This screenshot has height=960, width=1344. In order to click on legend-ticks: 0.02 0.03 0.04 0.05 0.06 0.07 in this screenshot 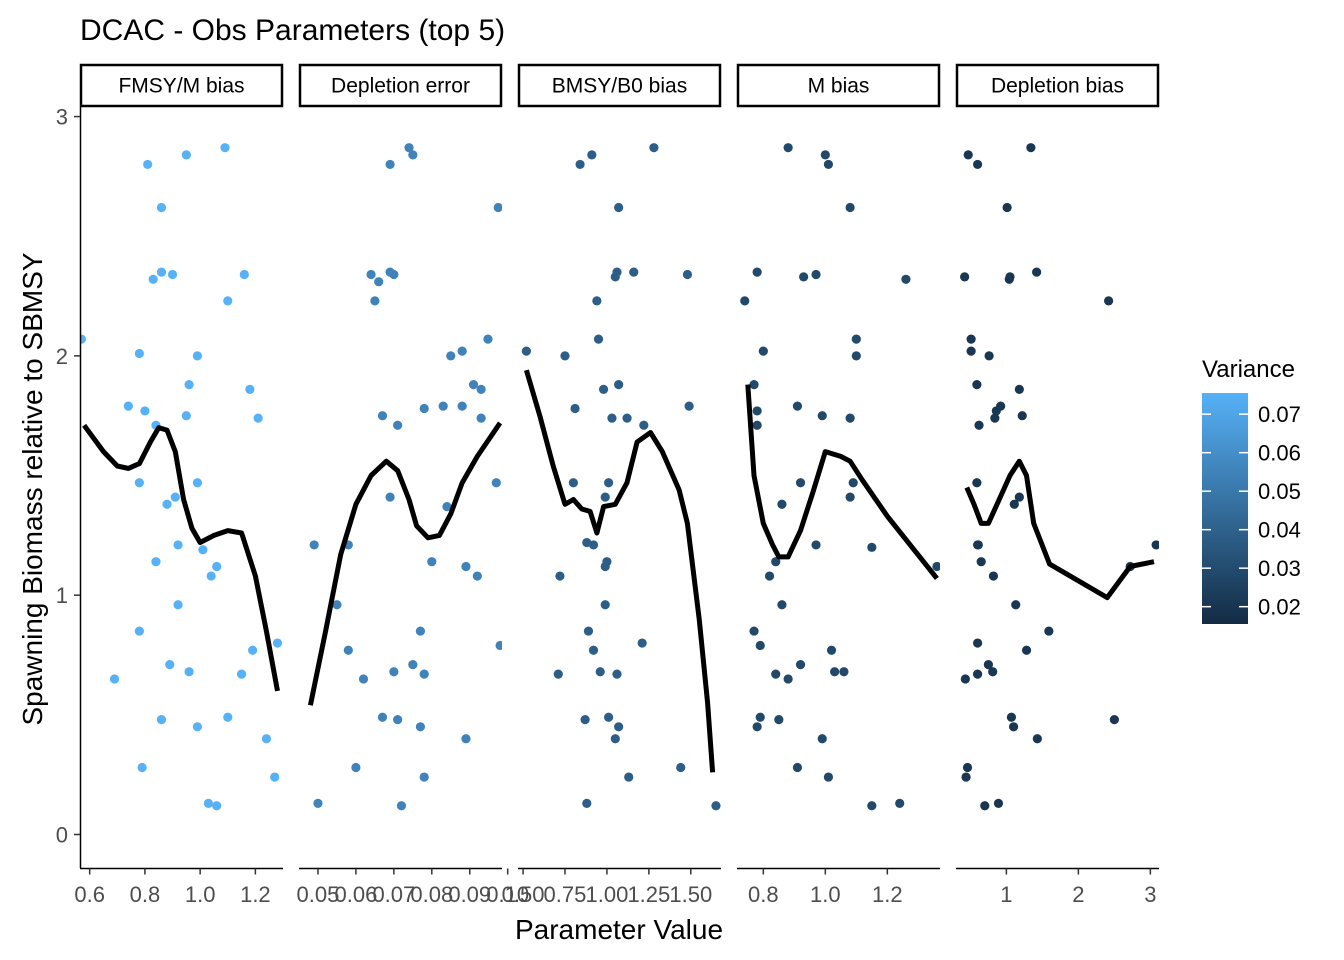, I will do `click(1251, 511)`.